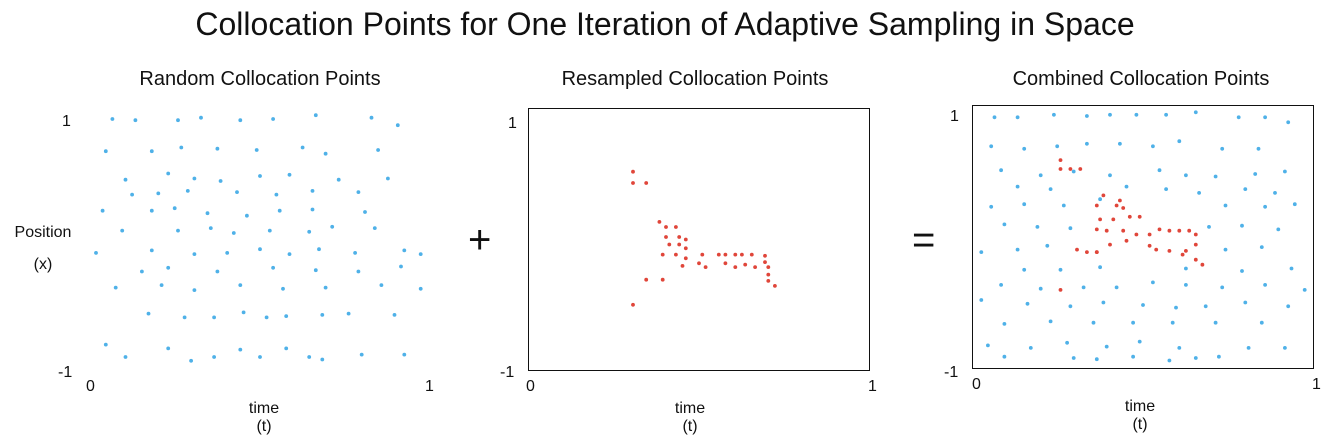  Describe the element at coordinates (512, 123) in the screenshot. I see `ytick-top-resampled: 1` at that location.